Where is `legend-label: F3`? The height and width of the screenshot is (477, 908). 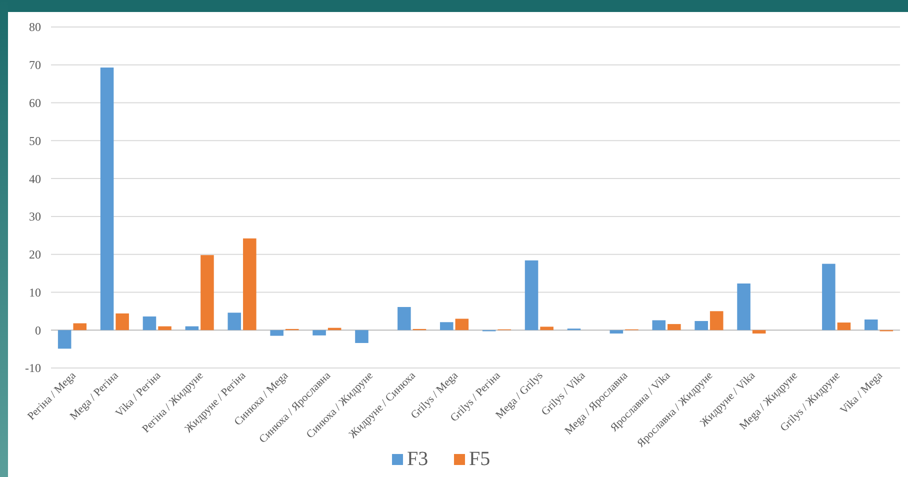
legend-label: F3 is located at coordinates (417, 459).